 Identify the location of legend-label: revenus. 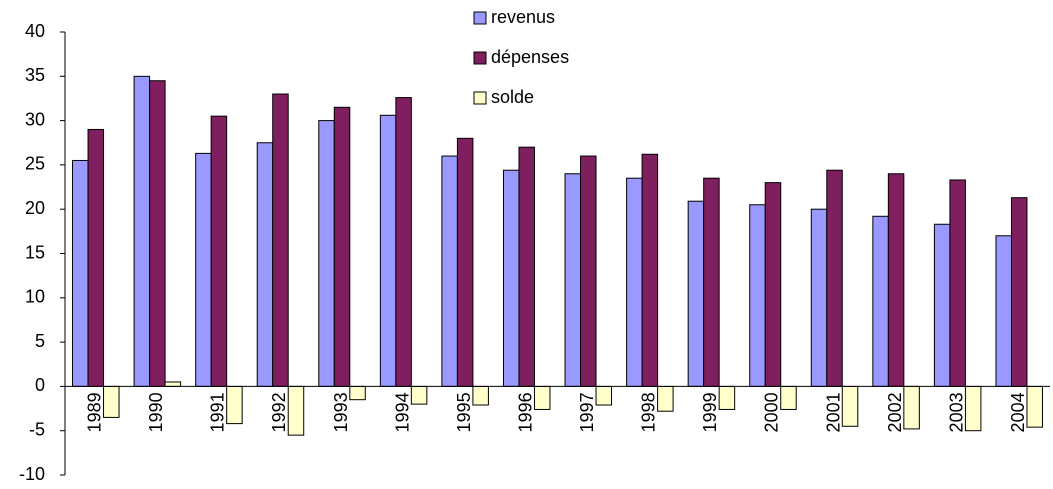
(523, 17).